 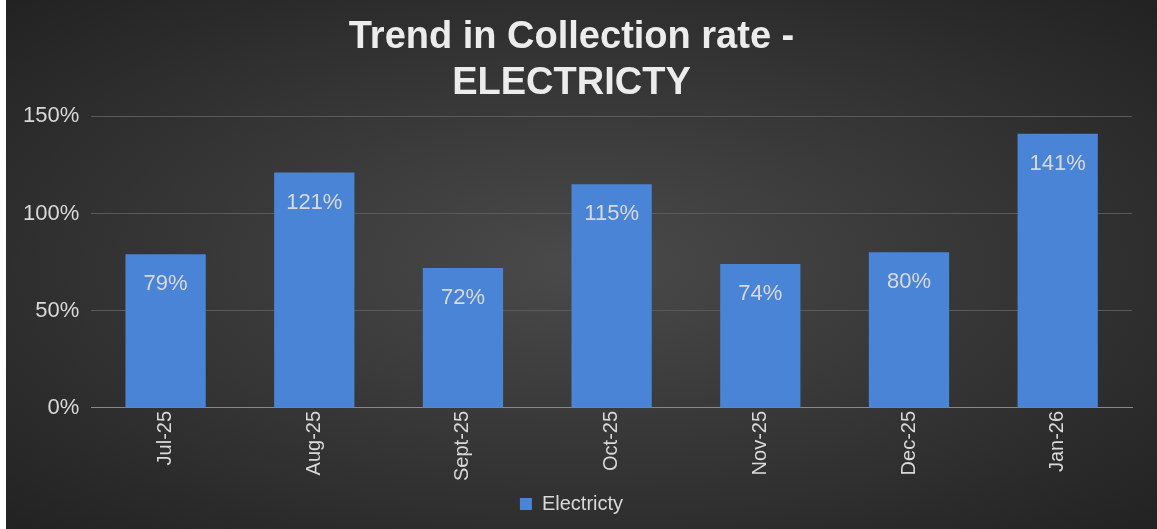 What do you see at coordinates (611, 213) in the screenshot?
I see `text: 115%` at bounding box center [611, 213].